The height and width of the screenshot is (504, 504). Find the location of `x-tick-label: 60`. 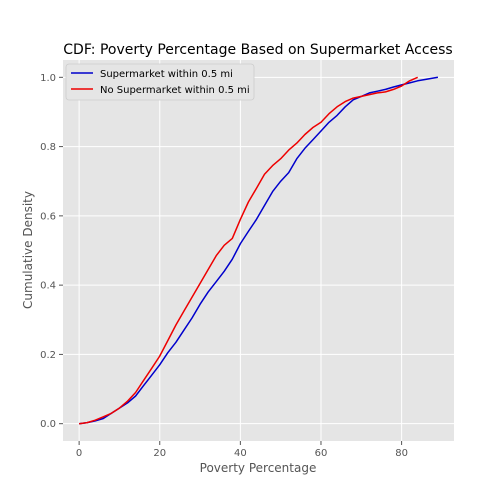

x-tick-label: 60 is located at coordinates (321, 453).